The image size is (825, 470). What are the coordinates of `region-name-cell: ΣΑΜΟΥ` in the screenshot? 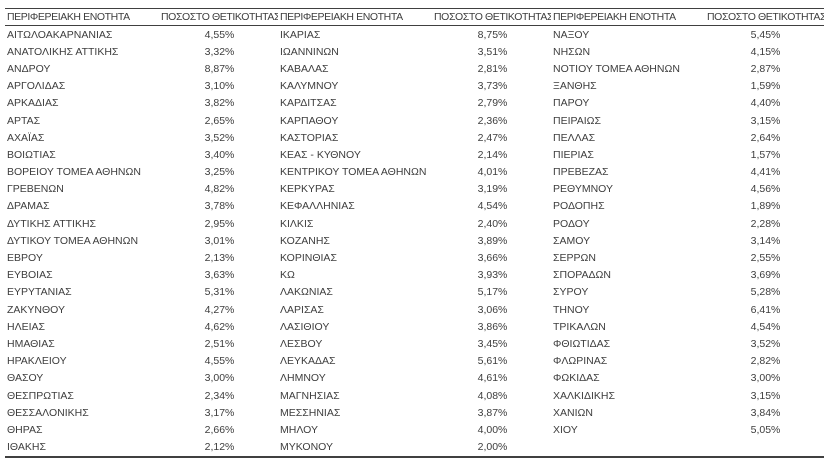 It's located at (572, 240).